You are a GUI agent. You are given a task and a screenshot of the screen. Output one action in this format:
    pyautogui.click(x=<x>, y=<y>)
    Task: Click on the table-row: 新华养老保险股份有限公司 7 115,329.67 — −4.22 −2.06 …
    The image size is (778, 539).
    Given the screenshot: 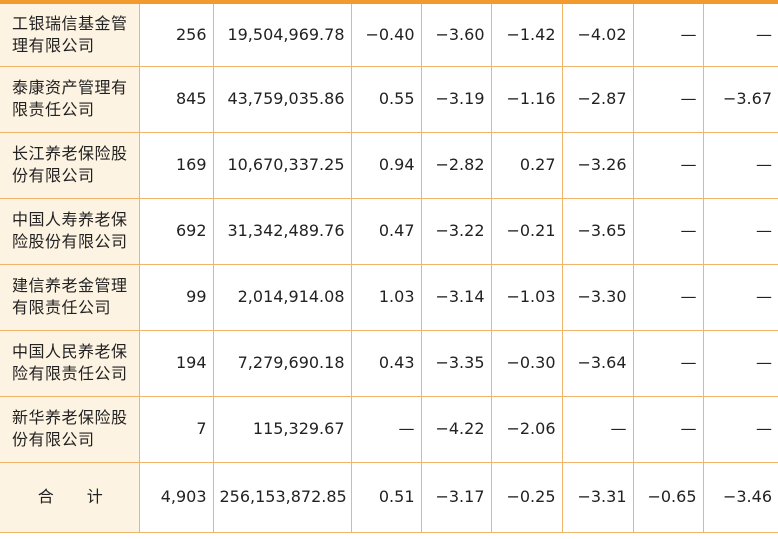 What is the action you would take?
    pyautogui.click(x=389, y=429)
    